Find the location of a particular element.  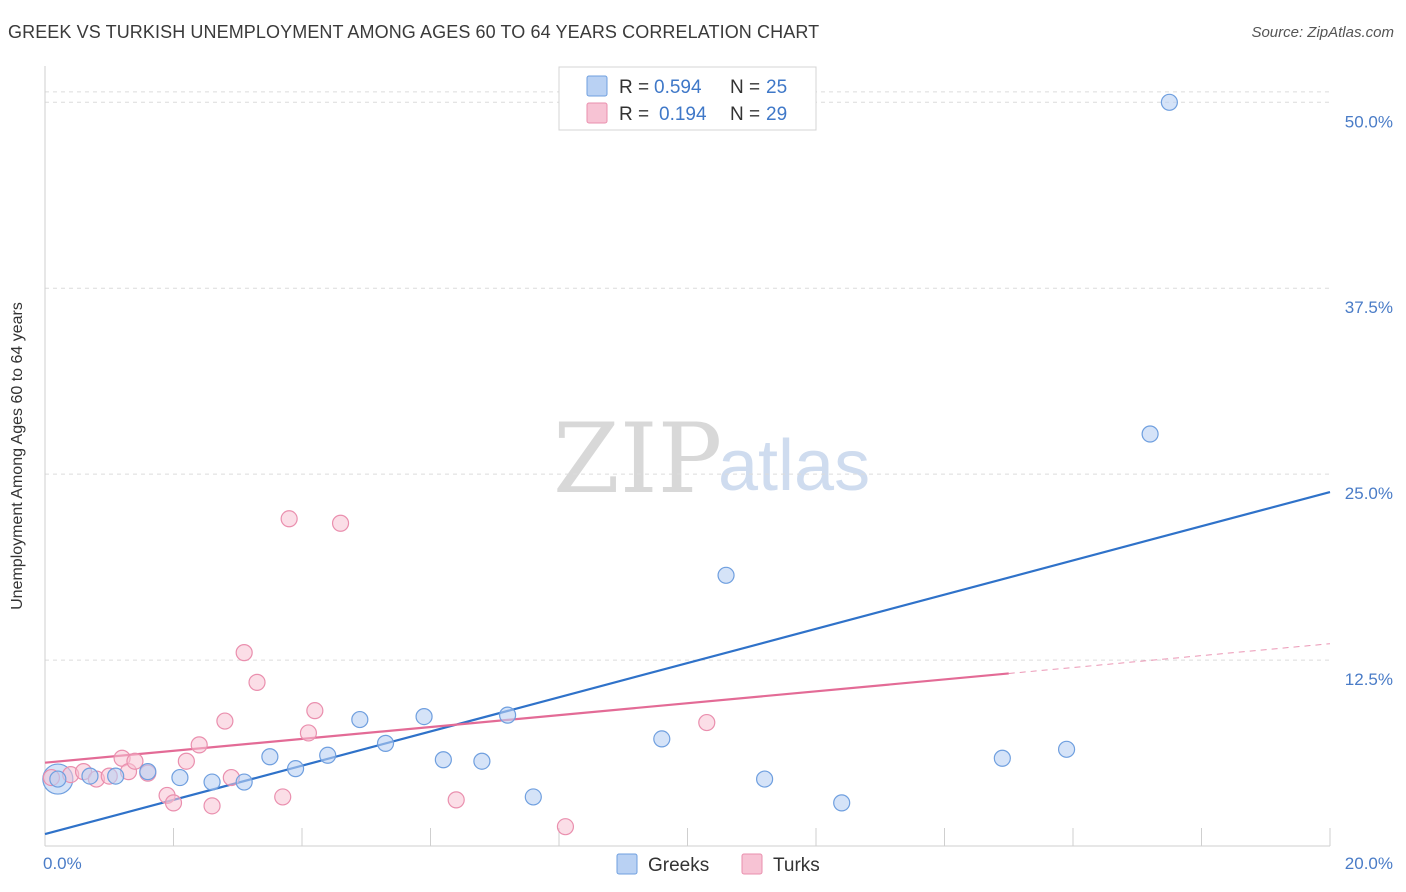

y-tick-label-0: 12.5% is located at coordinates (1369, 679).